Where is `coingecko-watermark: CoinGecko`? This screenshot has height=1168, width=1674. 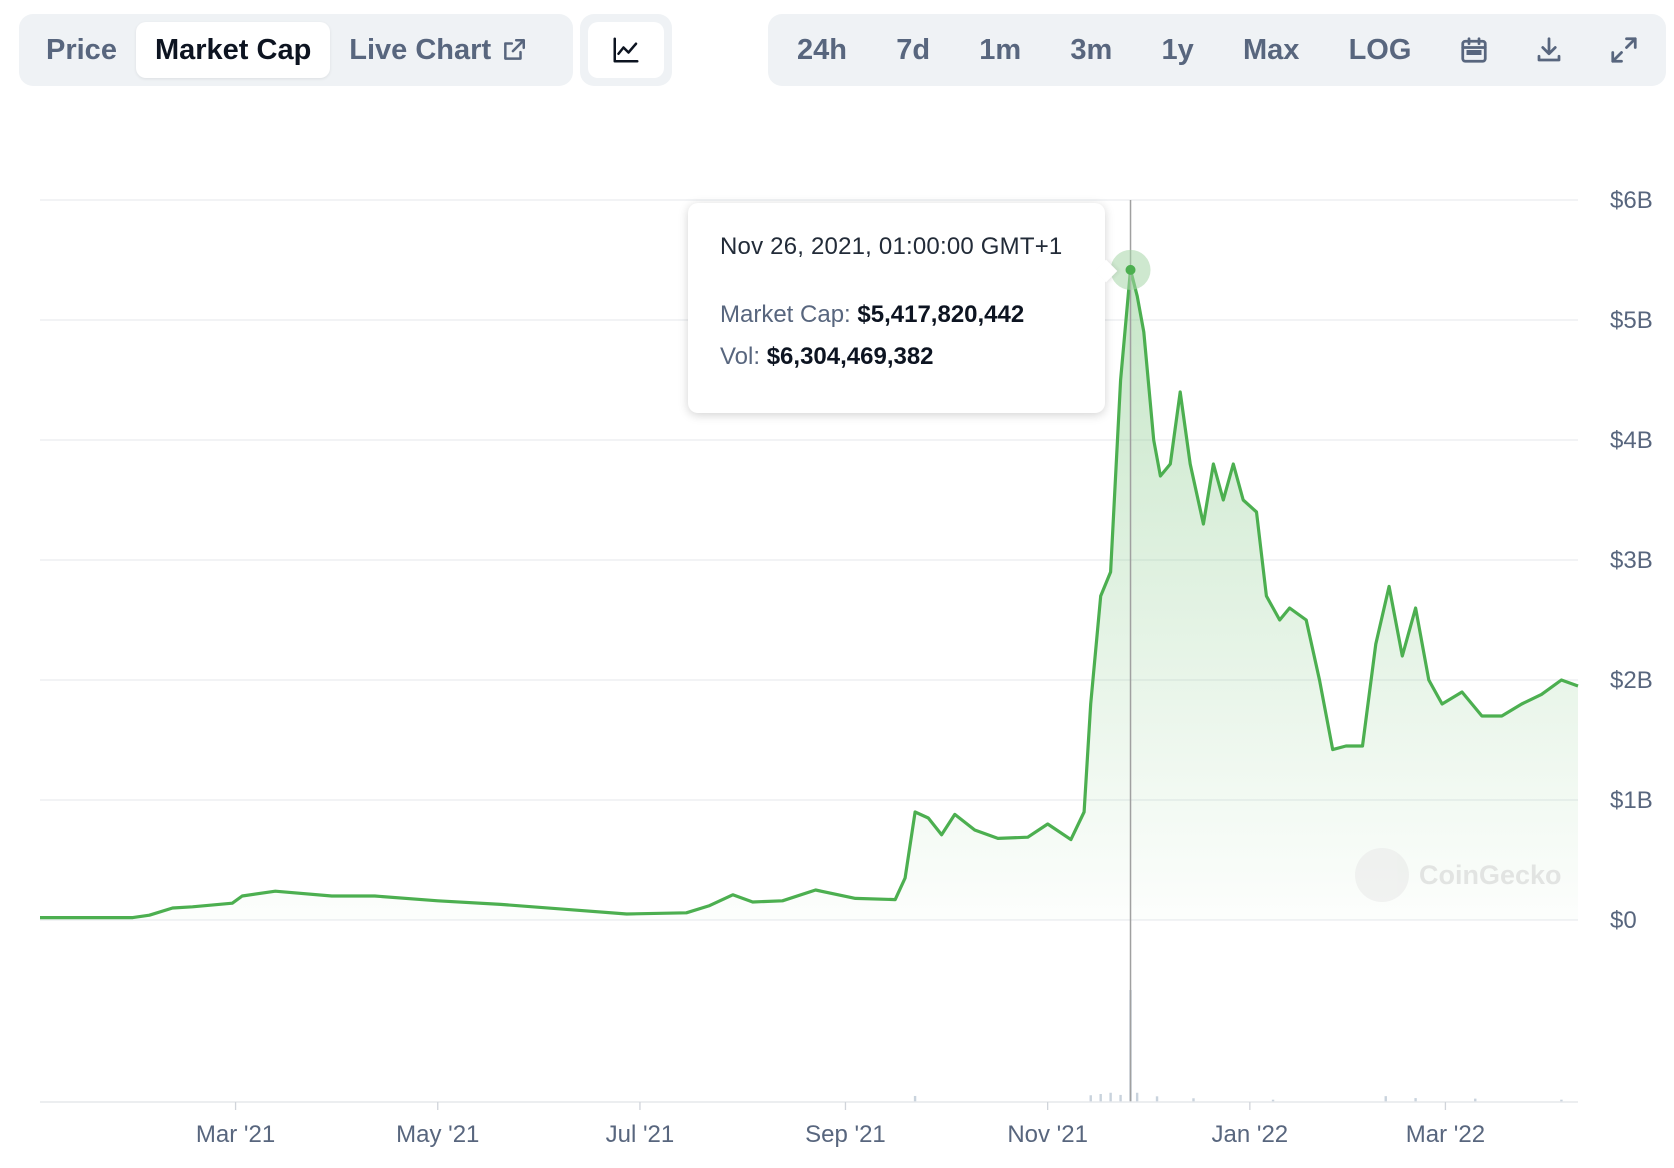
coingecko-watermark: CoinGecko is located at coordinates (1458, 875).